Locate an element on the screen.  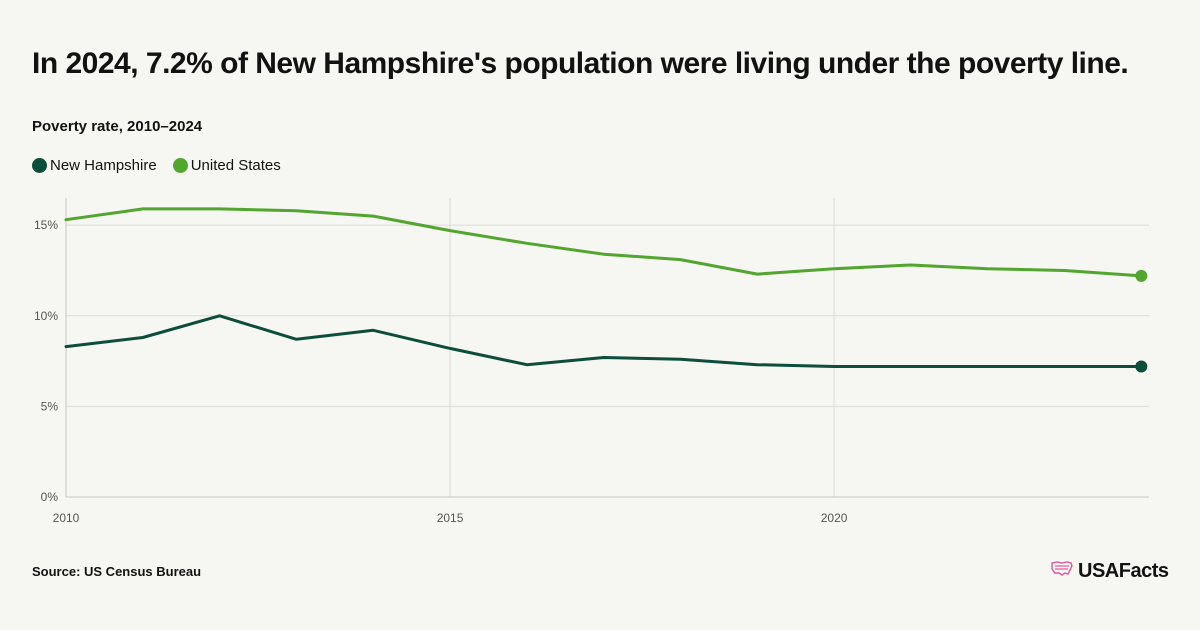
legend-label-united-states: United States is located at coordinates (235, 165).